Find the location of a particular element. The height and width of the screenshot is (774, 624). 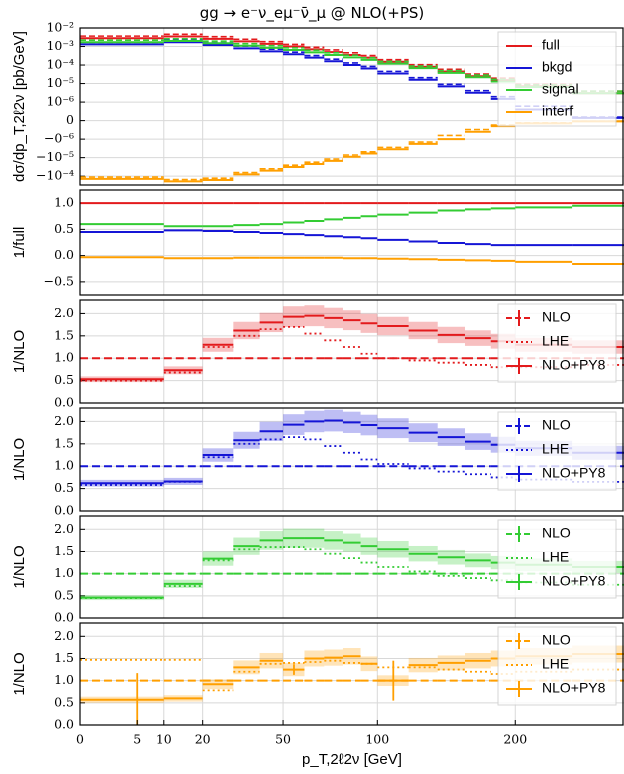

x-tick-label: 5 is located at coordinates (137, 739).